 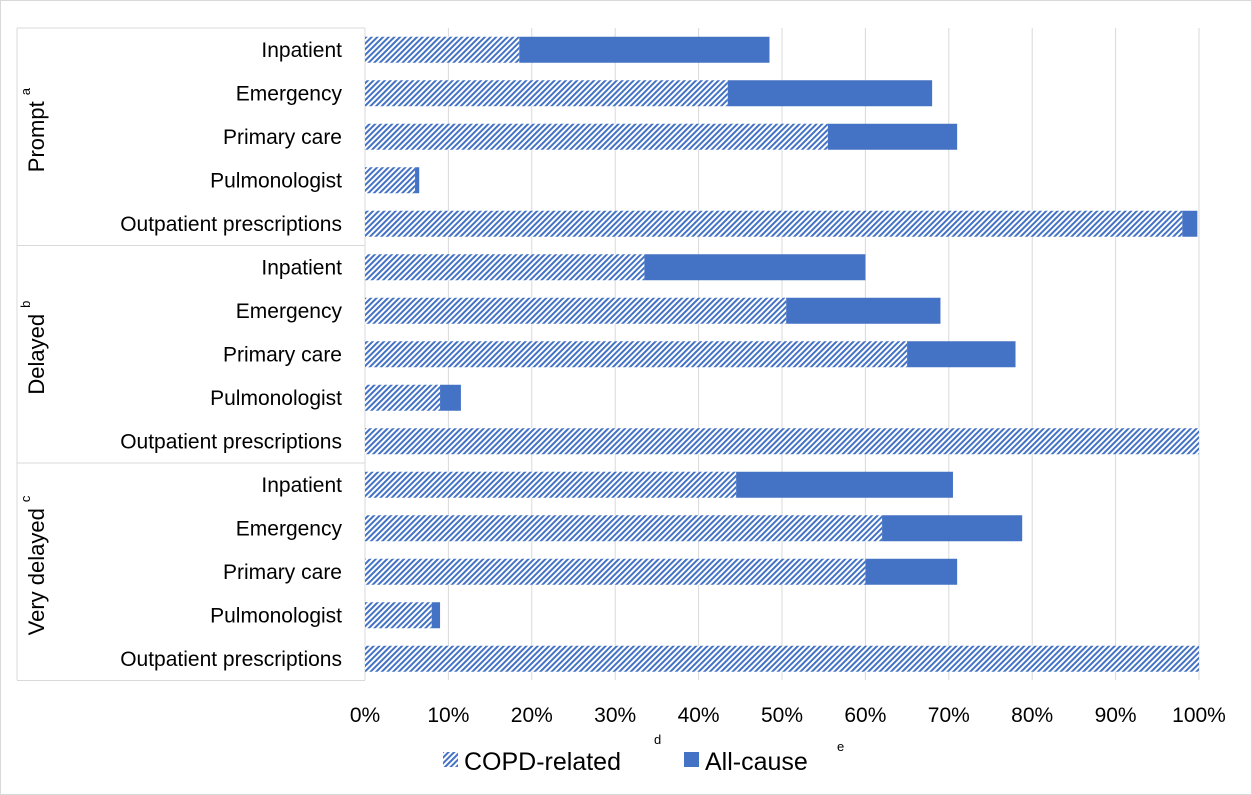 What do you see at coordinates (699, 715) in the screenshot?
I see `x-tick-label: 40%` at bounding box center [699, 715].